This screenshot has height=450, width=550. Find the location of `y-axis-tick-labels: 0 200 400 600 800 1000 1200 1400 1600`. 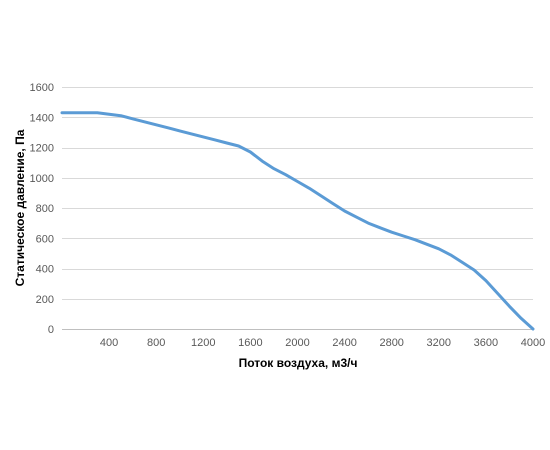

y-axis-tick-labels: 0 200 400 600 800 1000 1200 1400 1600 is located at coordinates (42, 209).